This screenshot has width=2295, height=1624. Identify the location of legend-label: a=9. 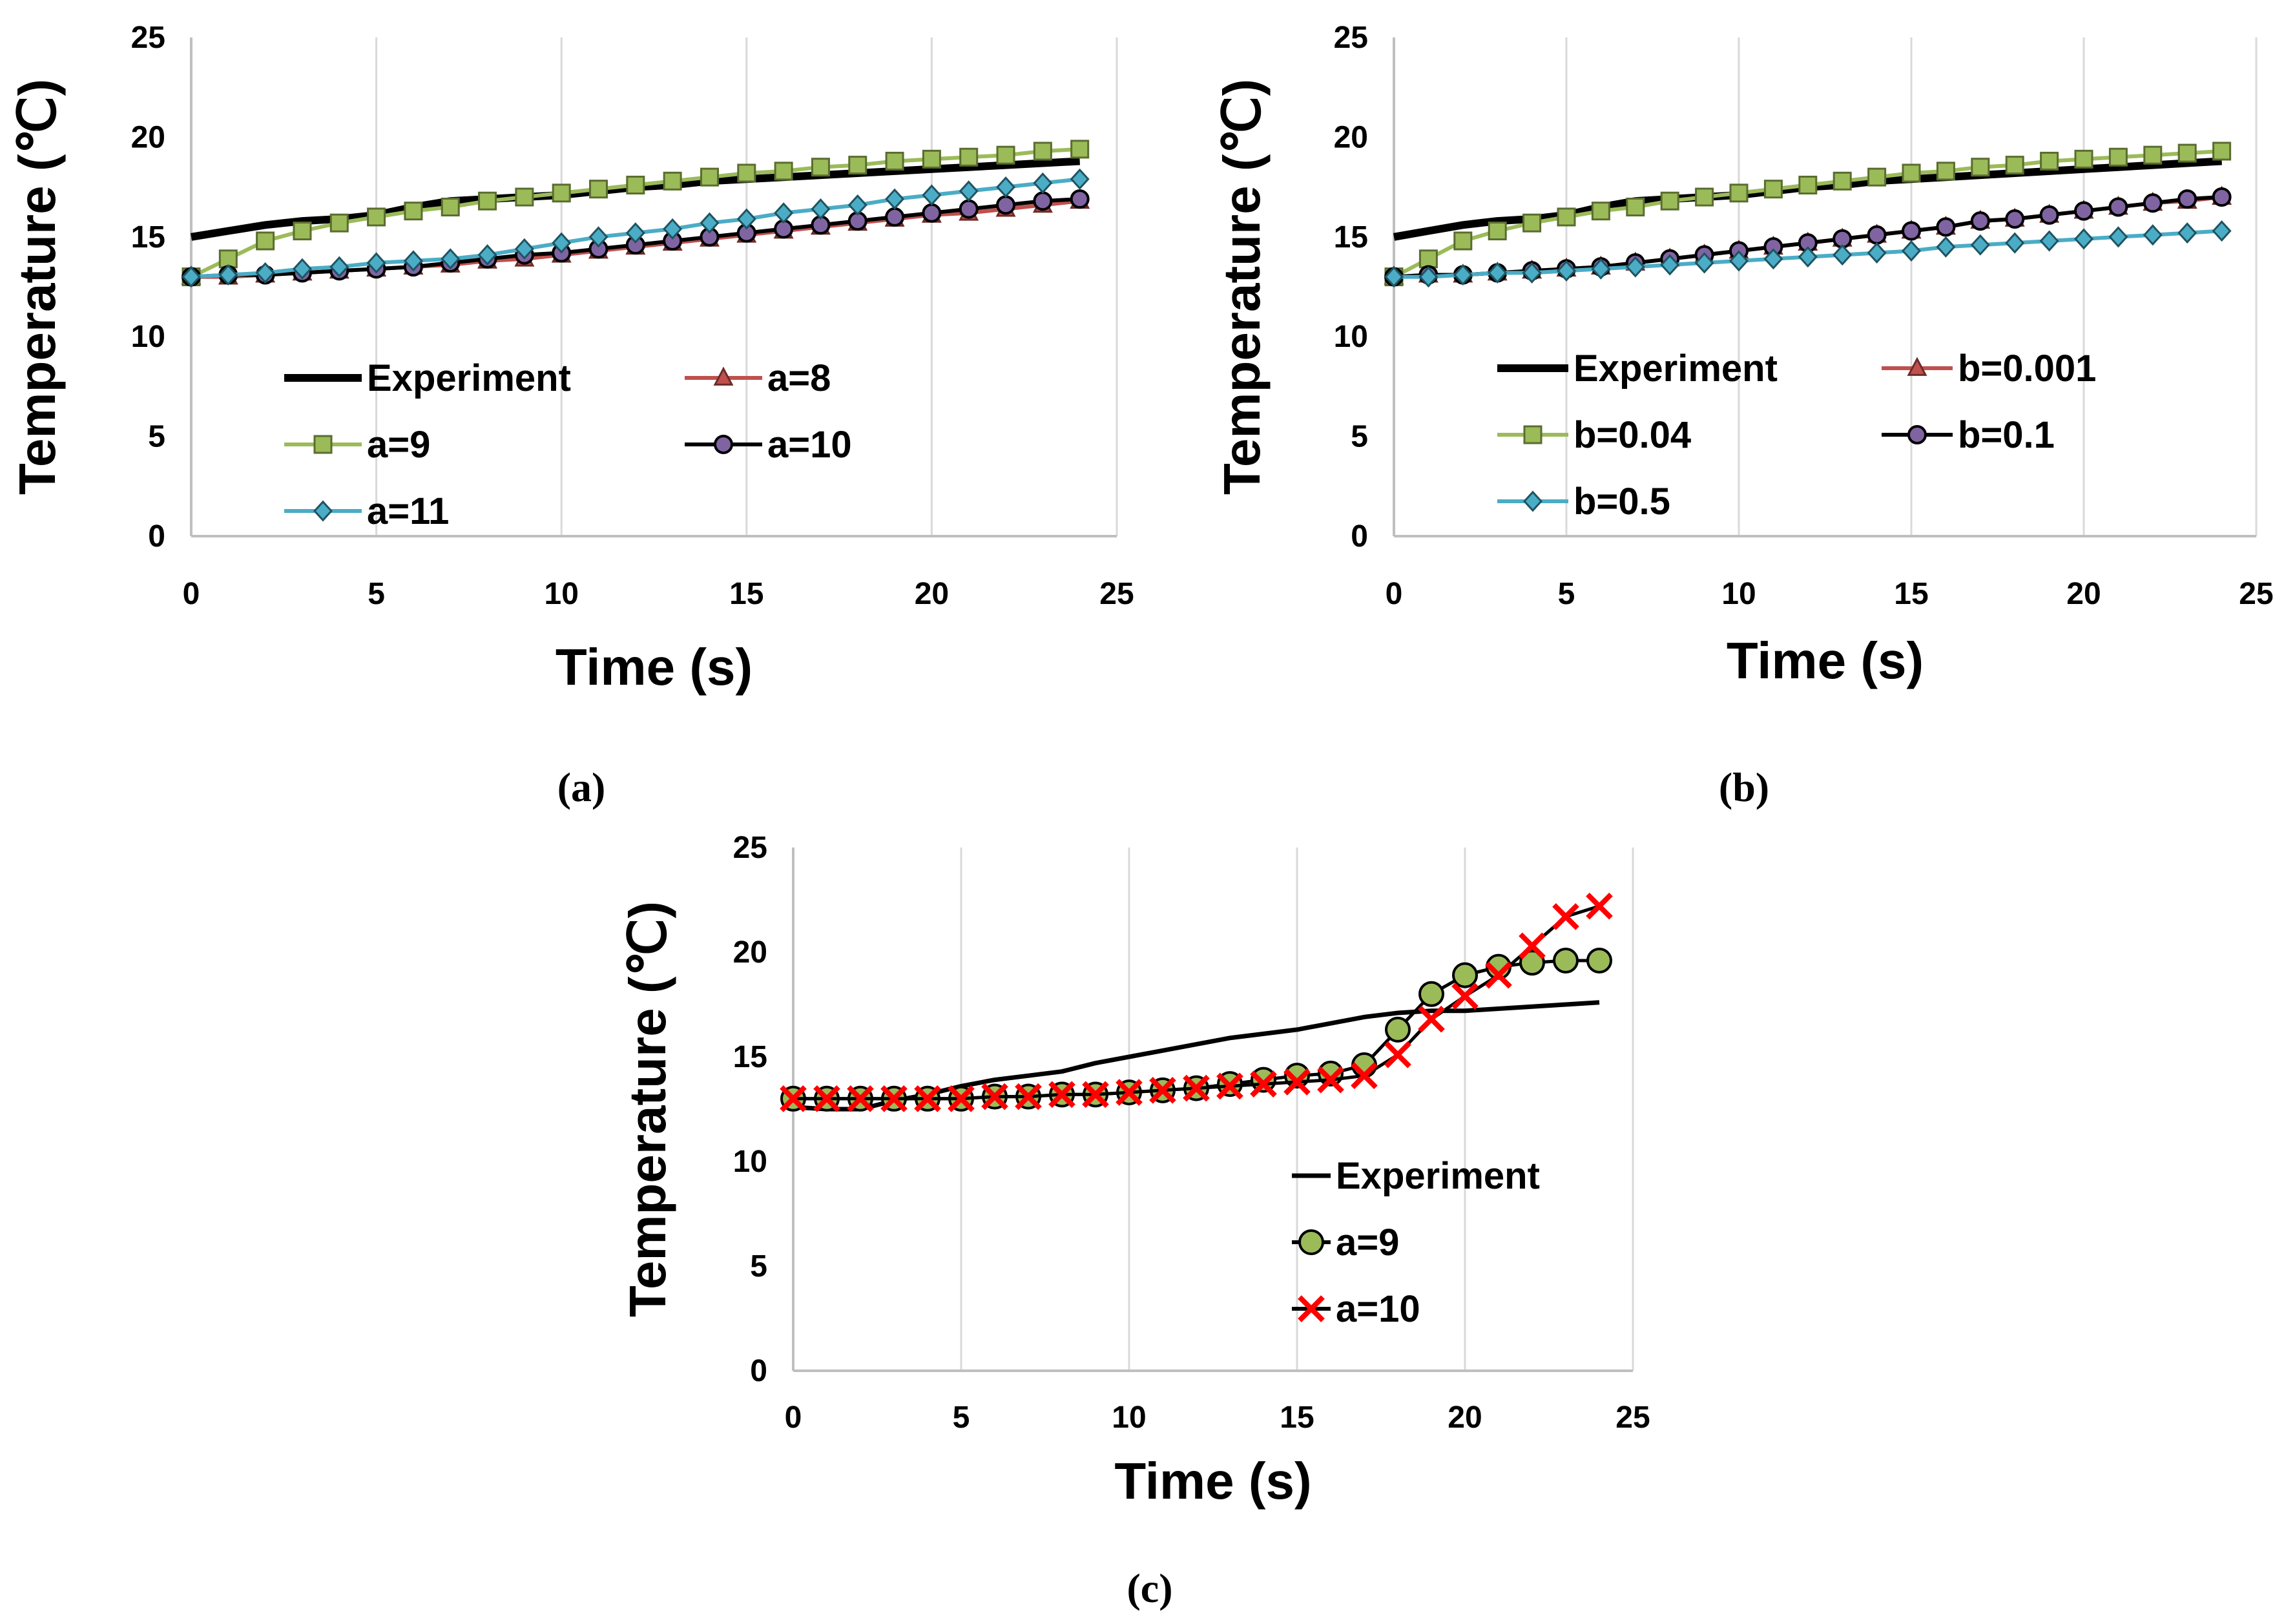
(399, 445).